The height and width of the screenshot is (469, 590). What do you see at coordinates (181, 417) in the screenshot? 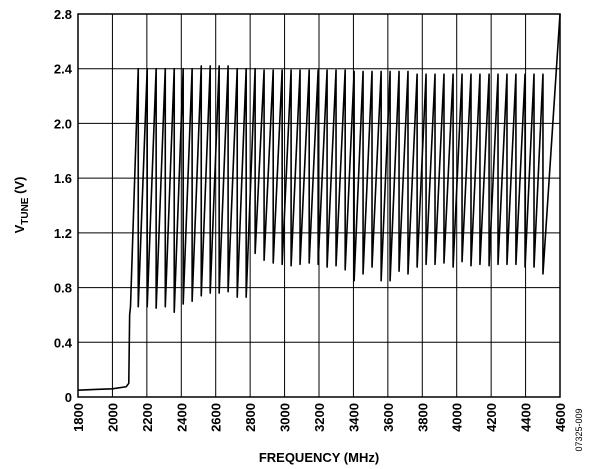
I see `x-tick-label: 2400` at bounding box center [181, 417].